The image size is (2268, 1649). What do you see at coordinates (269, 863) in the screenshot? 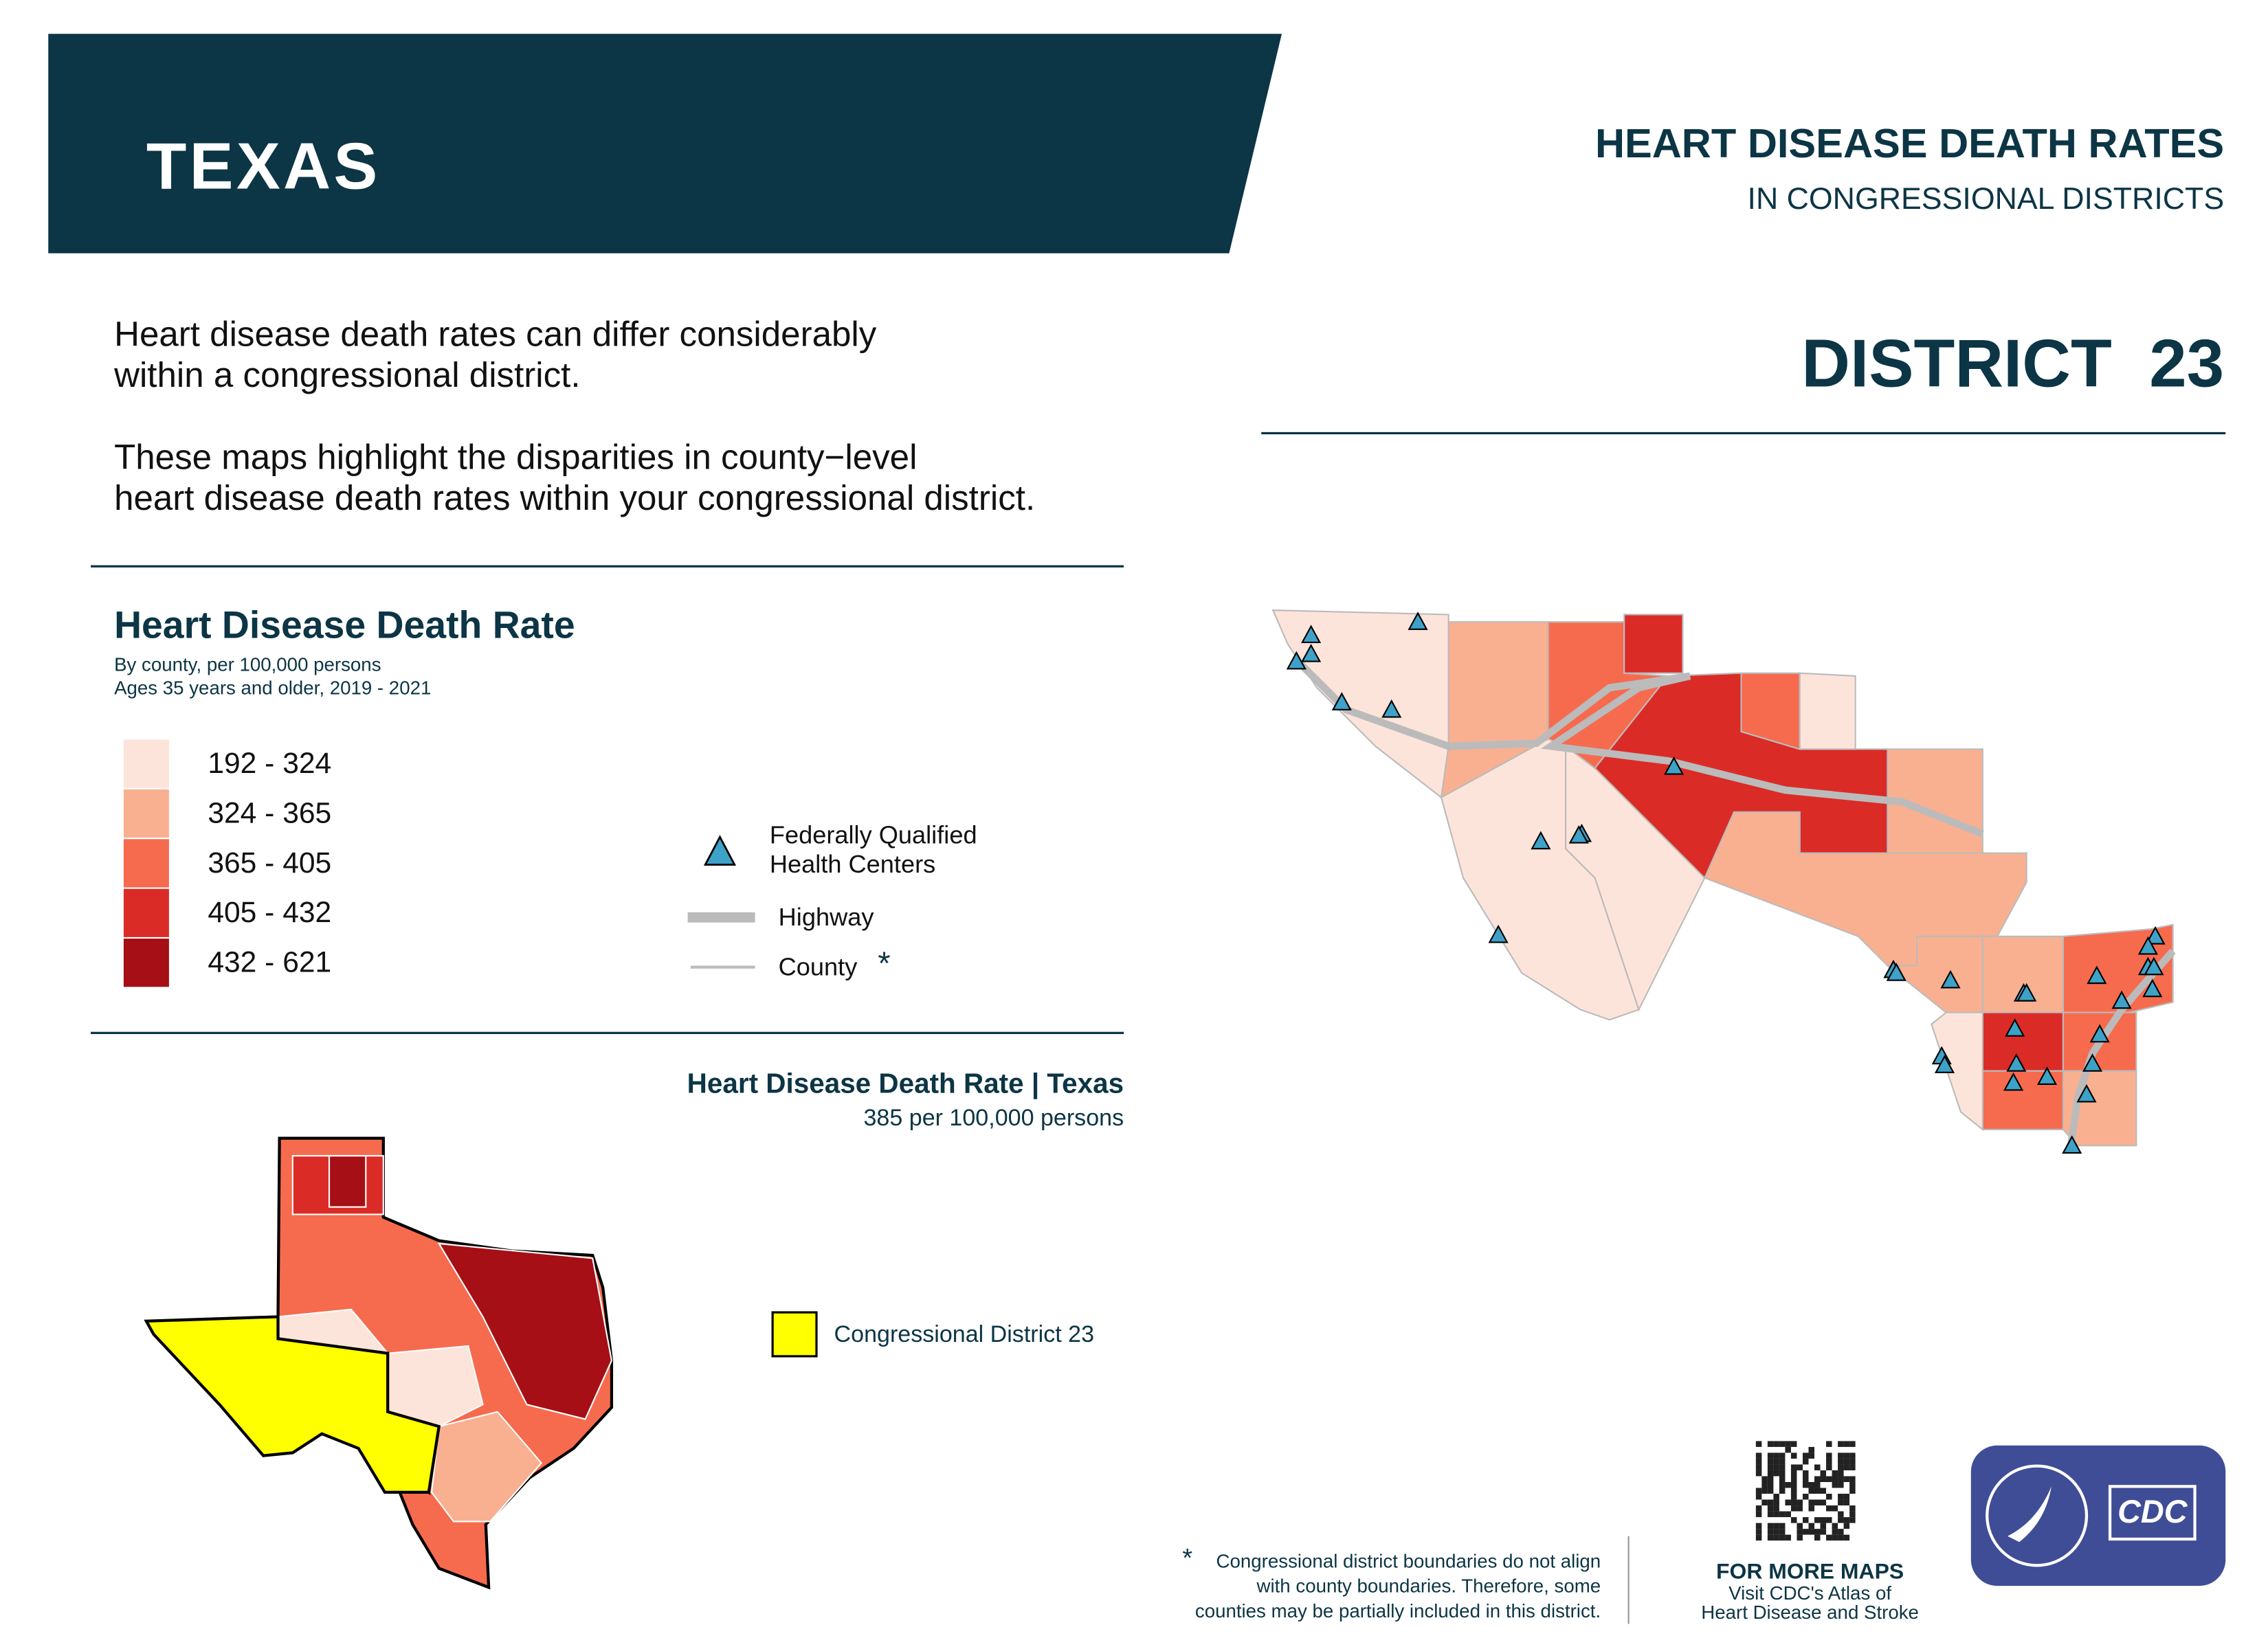
I see `legend-class-label: 365 - 405` at bounding box center [269, 863].